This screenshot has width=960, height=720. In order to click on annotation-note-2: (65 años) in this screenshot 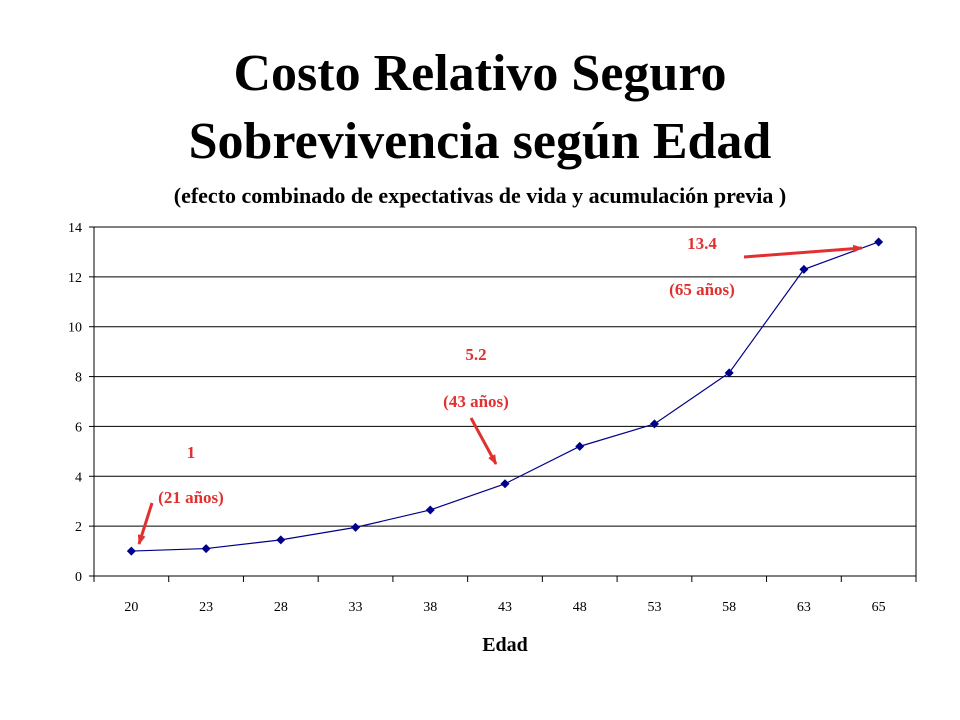, I will do `click(702, 289)`.